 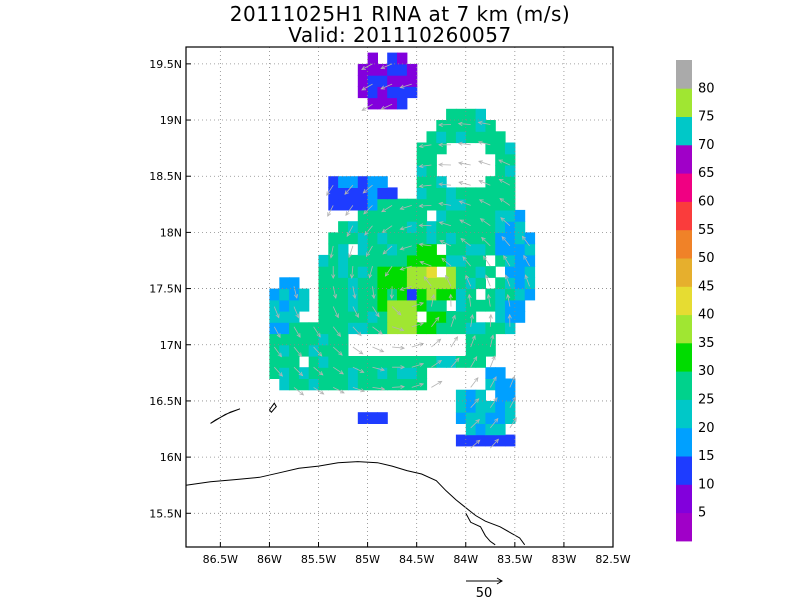 I want to click on colorbar-label: 65, so click(x=706, y=173).